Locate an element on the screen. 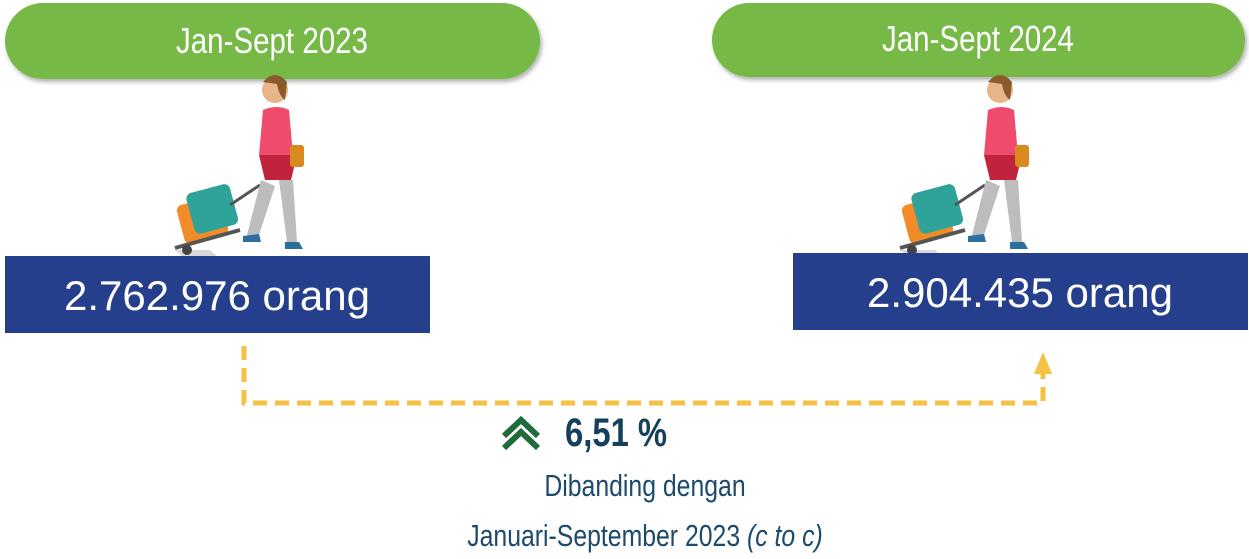 This screenshot has height=559, width=1249. period-label: Jan-Sept 2023 is located at coordinates (272, 40).